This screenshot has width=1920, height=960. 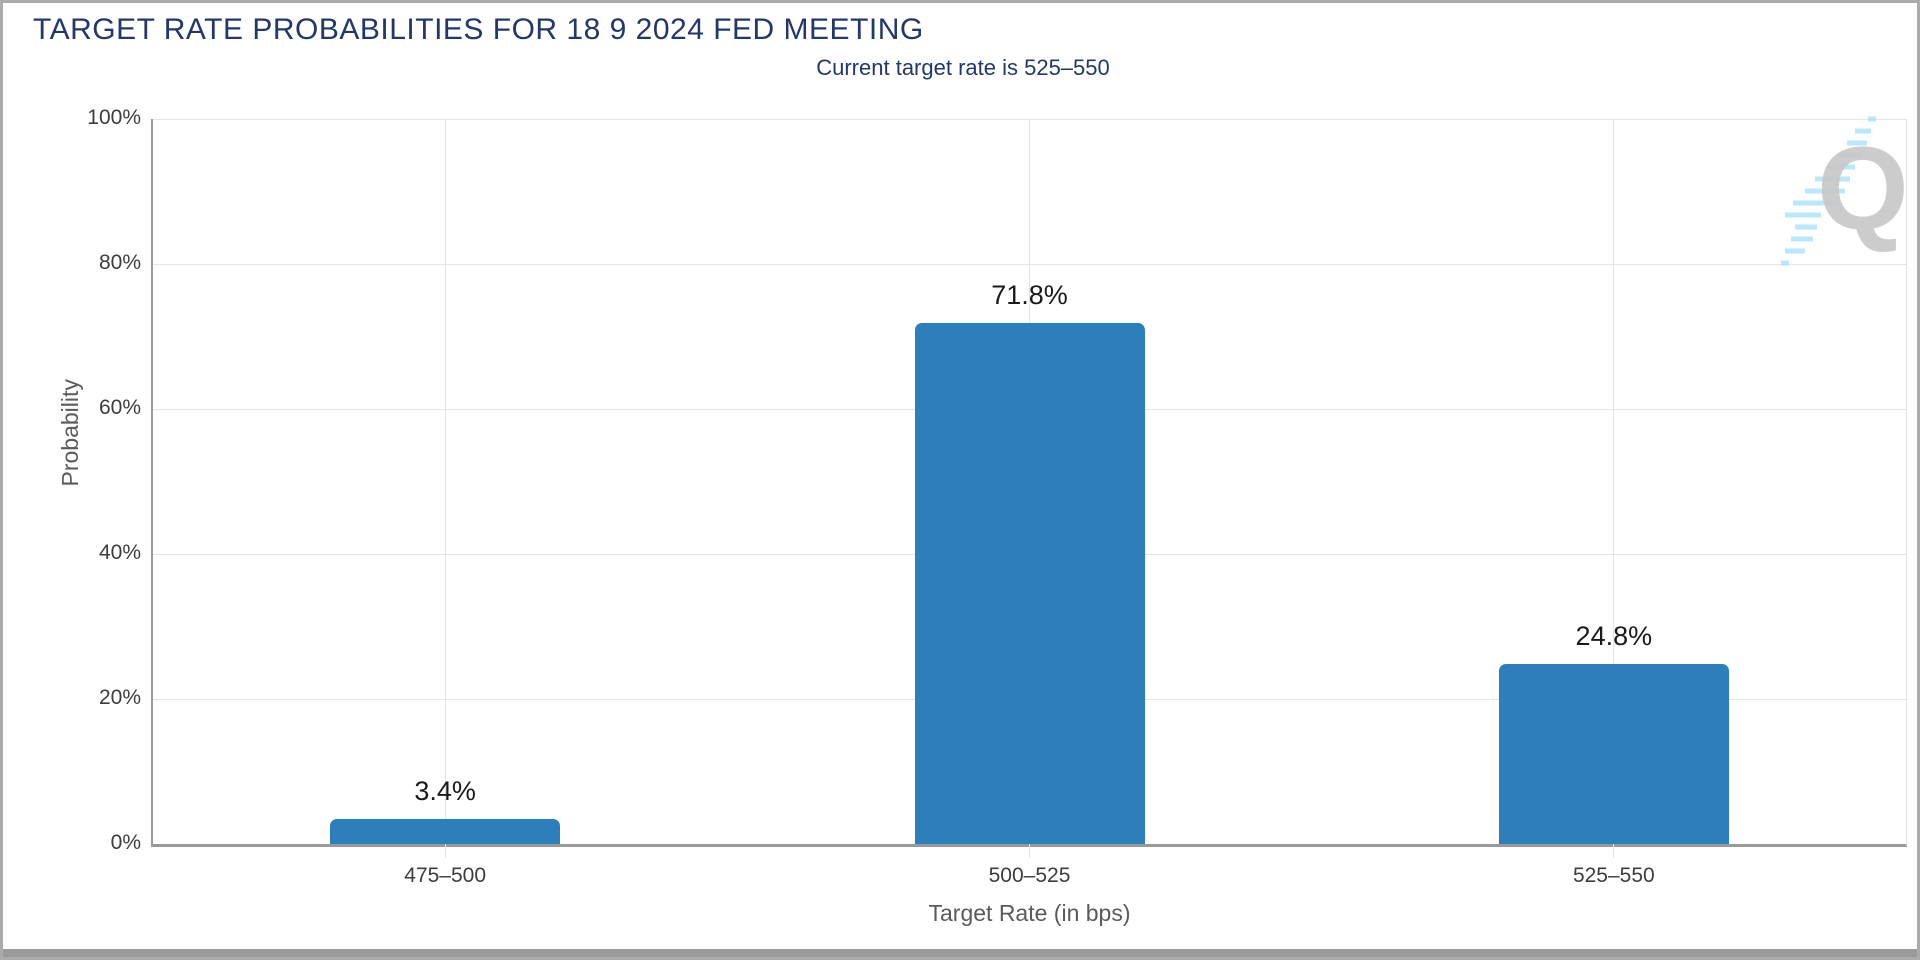 What do you see at coordinates (1029, 875) in the screenshot?
I see `x-tick-label: 500–525` at bounding box center [1029, 875].